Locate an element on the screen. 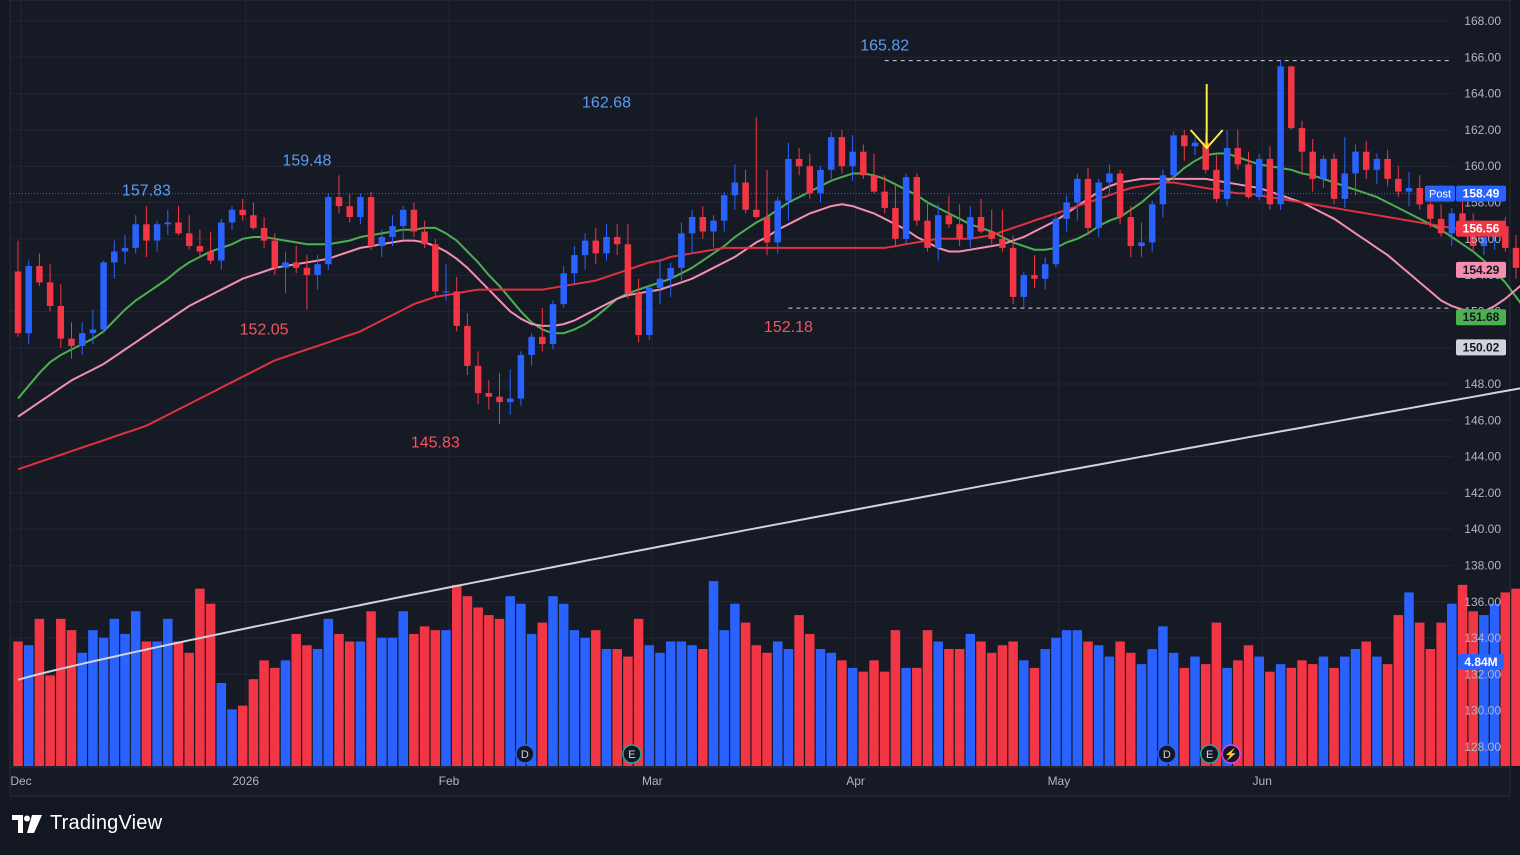 This screenshot has width=1520, height=855. y-tick-label: 168.00 is located at coordinates (1482, 21).